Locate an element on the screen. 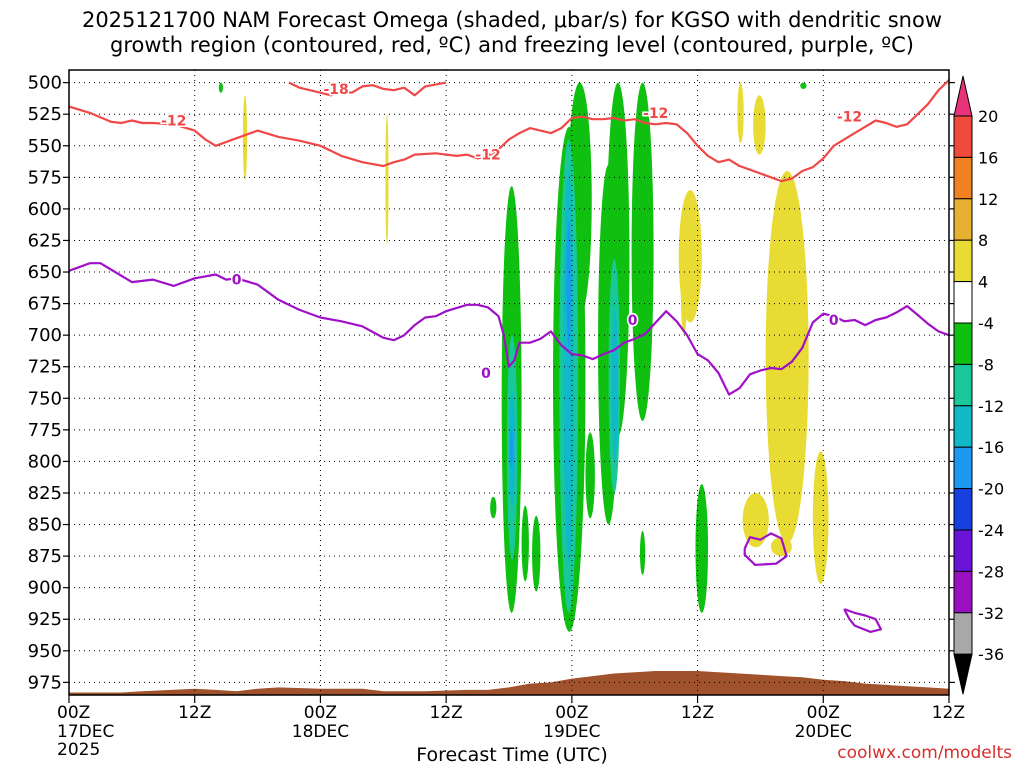 Image resolution: width=1024 pixels, height=768 pixels. terrain-area is located at coordinates (509, 683).